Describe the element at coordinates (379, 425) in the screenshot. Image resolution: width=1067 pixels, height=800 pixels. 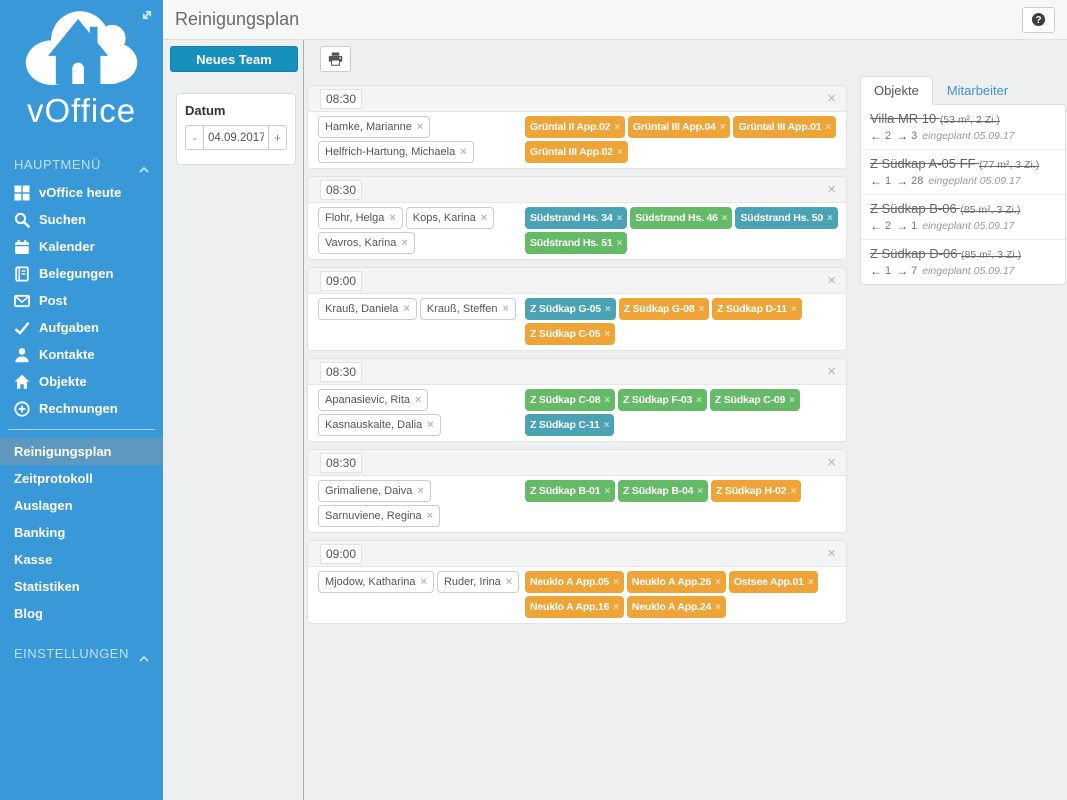
I see `member-pill: Kasnauskaite, Dalia ×` at that location.